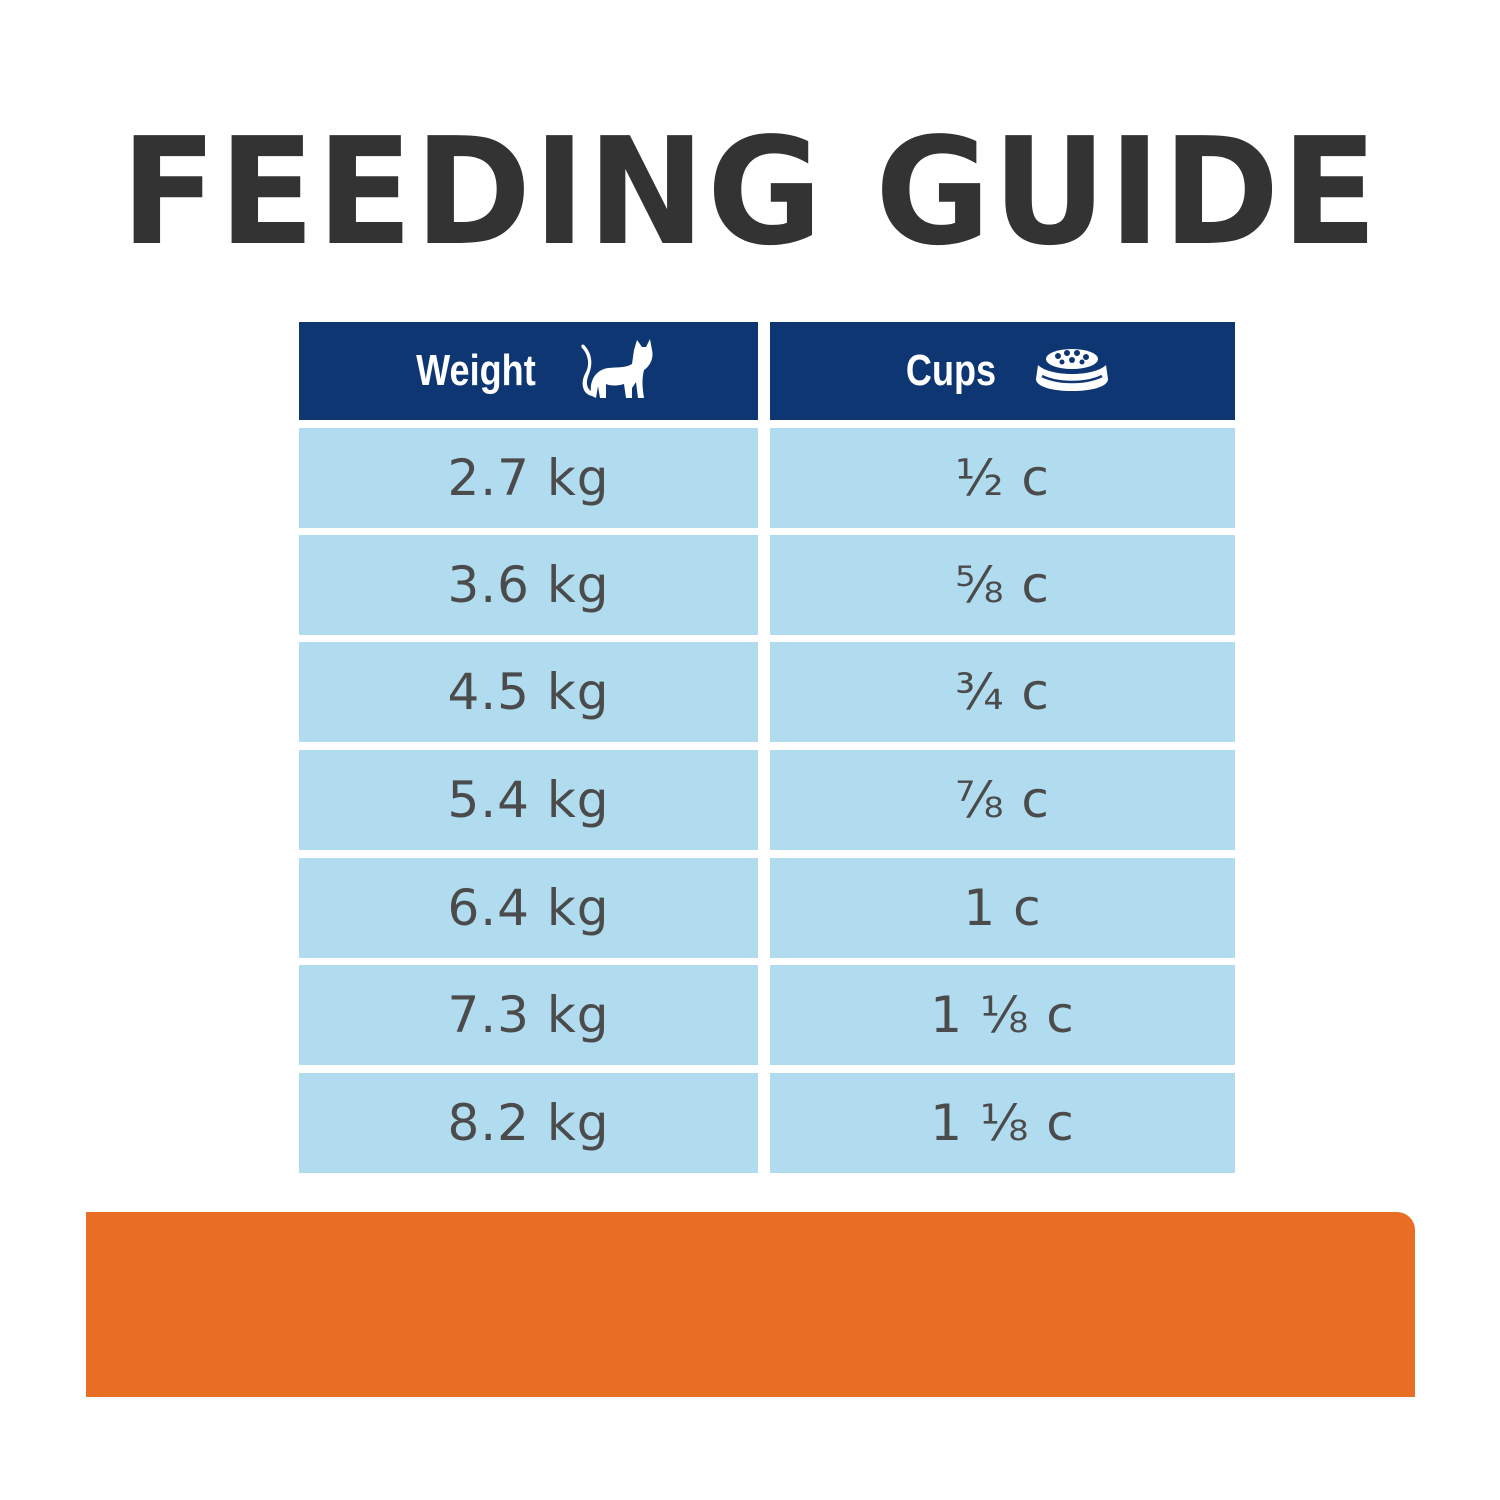 This screenshot has width=1500, height=1500. I want to click on food-bowl-icon, so click(1072, 371).